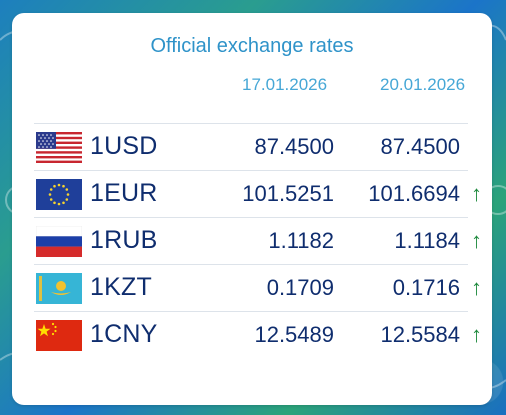 This screenshot has width=506, height=415. I want to click on currency-code: 1RUB, so click(124, 240).